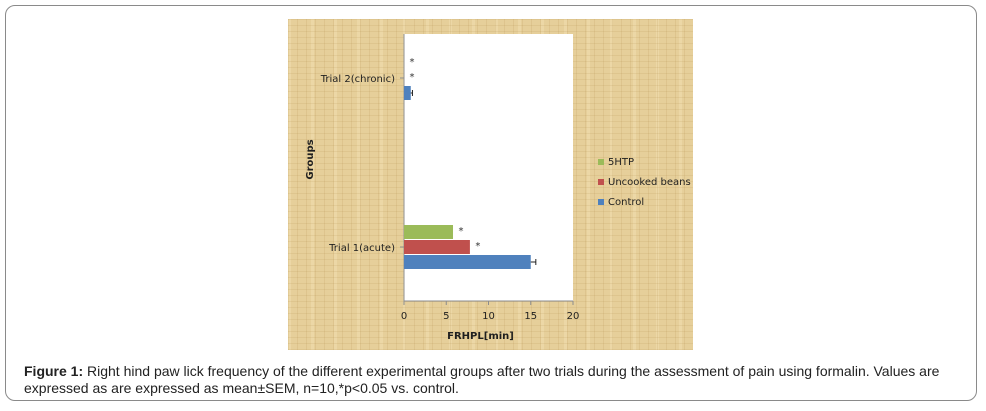  What do you see at coordinates (54, 371) in the screenshot?
I see `caption-label: Figure 1:` at bounding box center [54, 371].